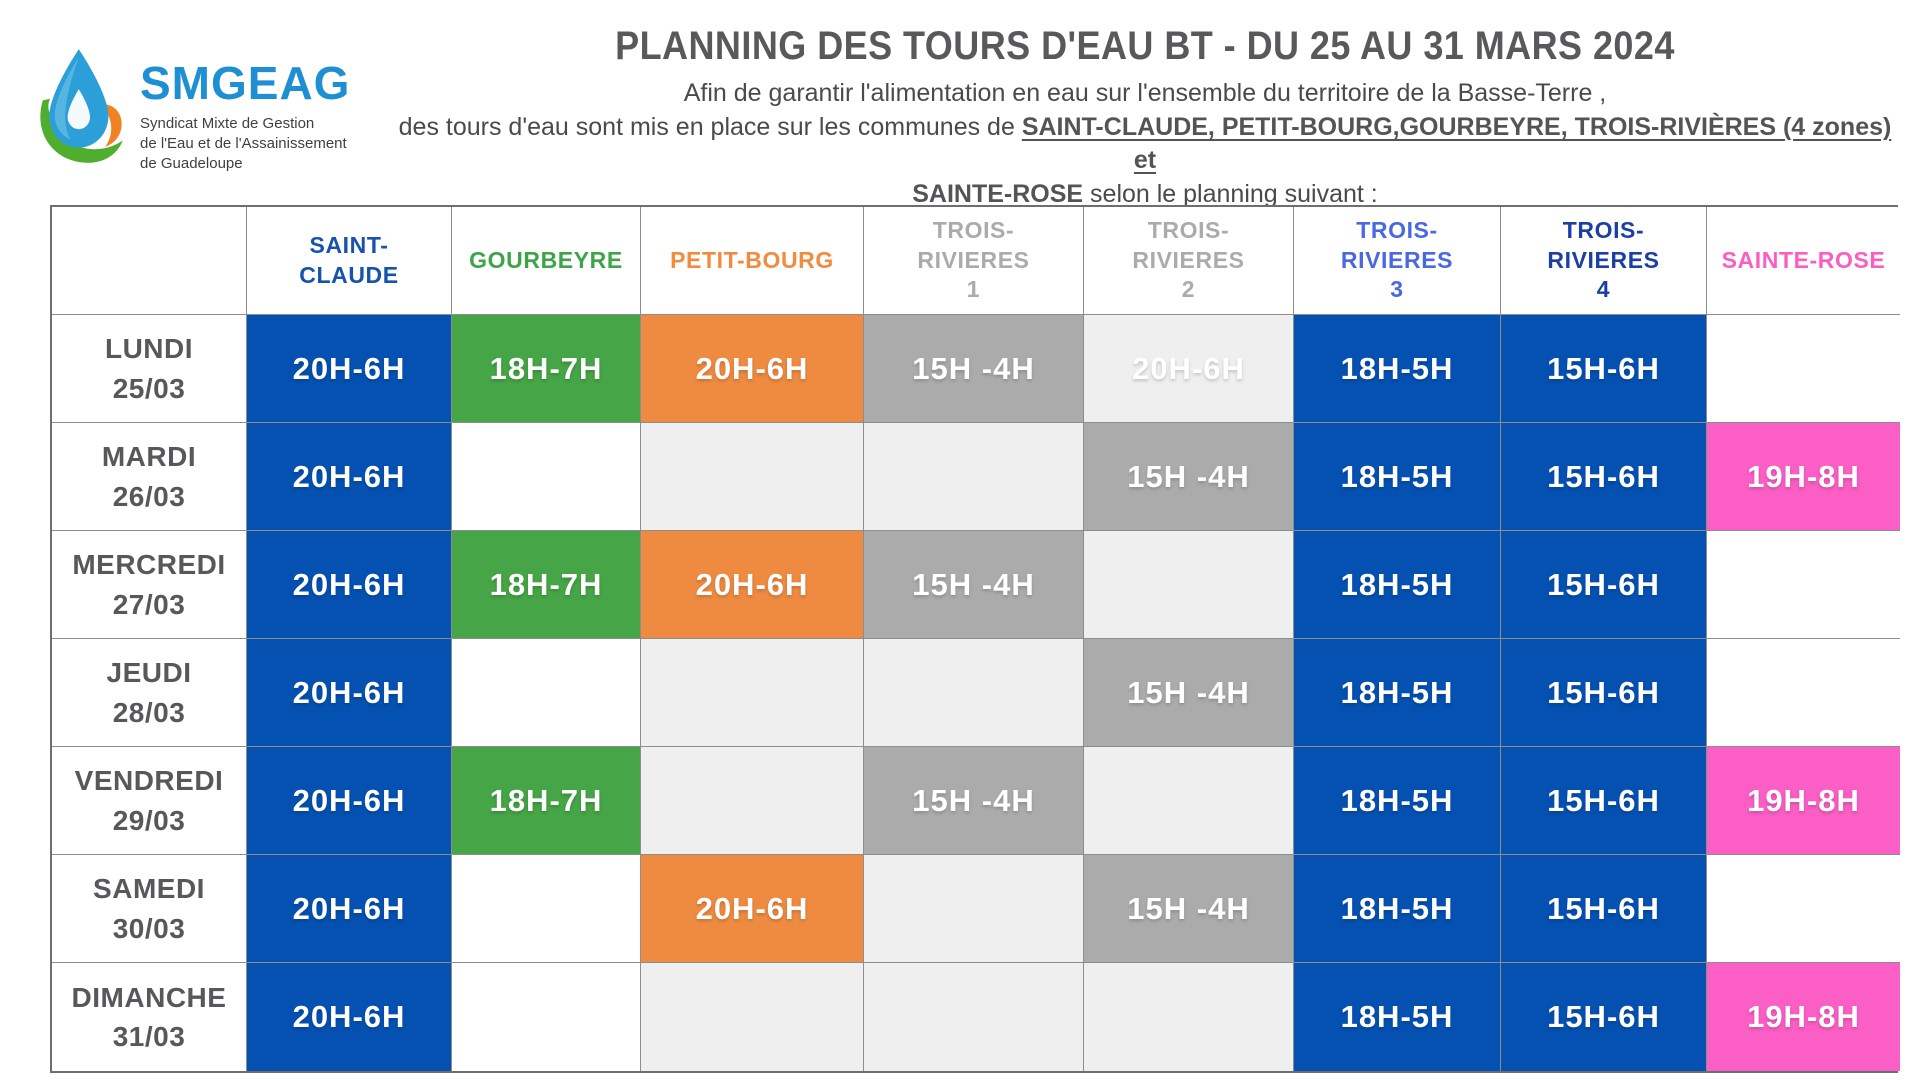  Describe the element at coordinates (998, 193) in the screenshot. I see `intro-line3-commune: SAINTE-ROSE` at that location.